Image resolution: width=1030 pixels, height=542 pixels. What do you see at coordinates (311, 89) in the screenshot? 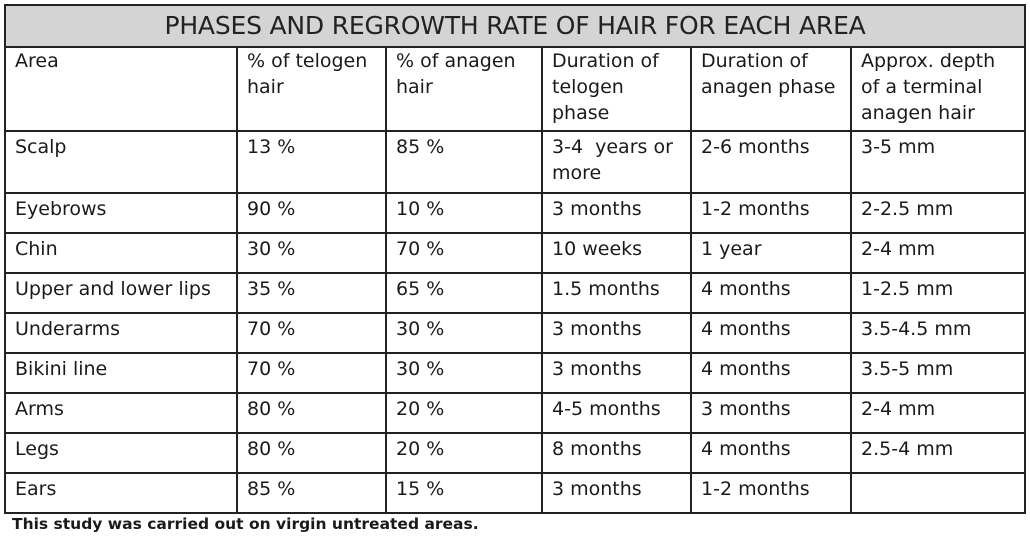
I see `column-header-telogen-percent: % of telogen hair` at bounding box center [311, 89].